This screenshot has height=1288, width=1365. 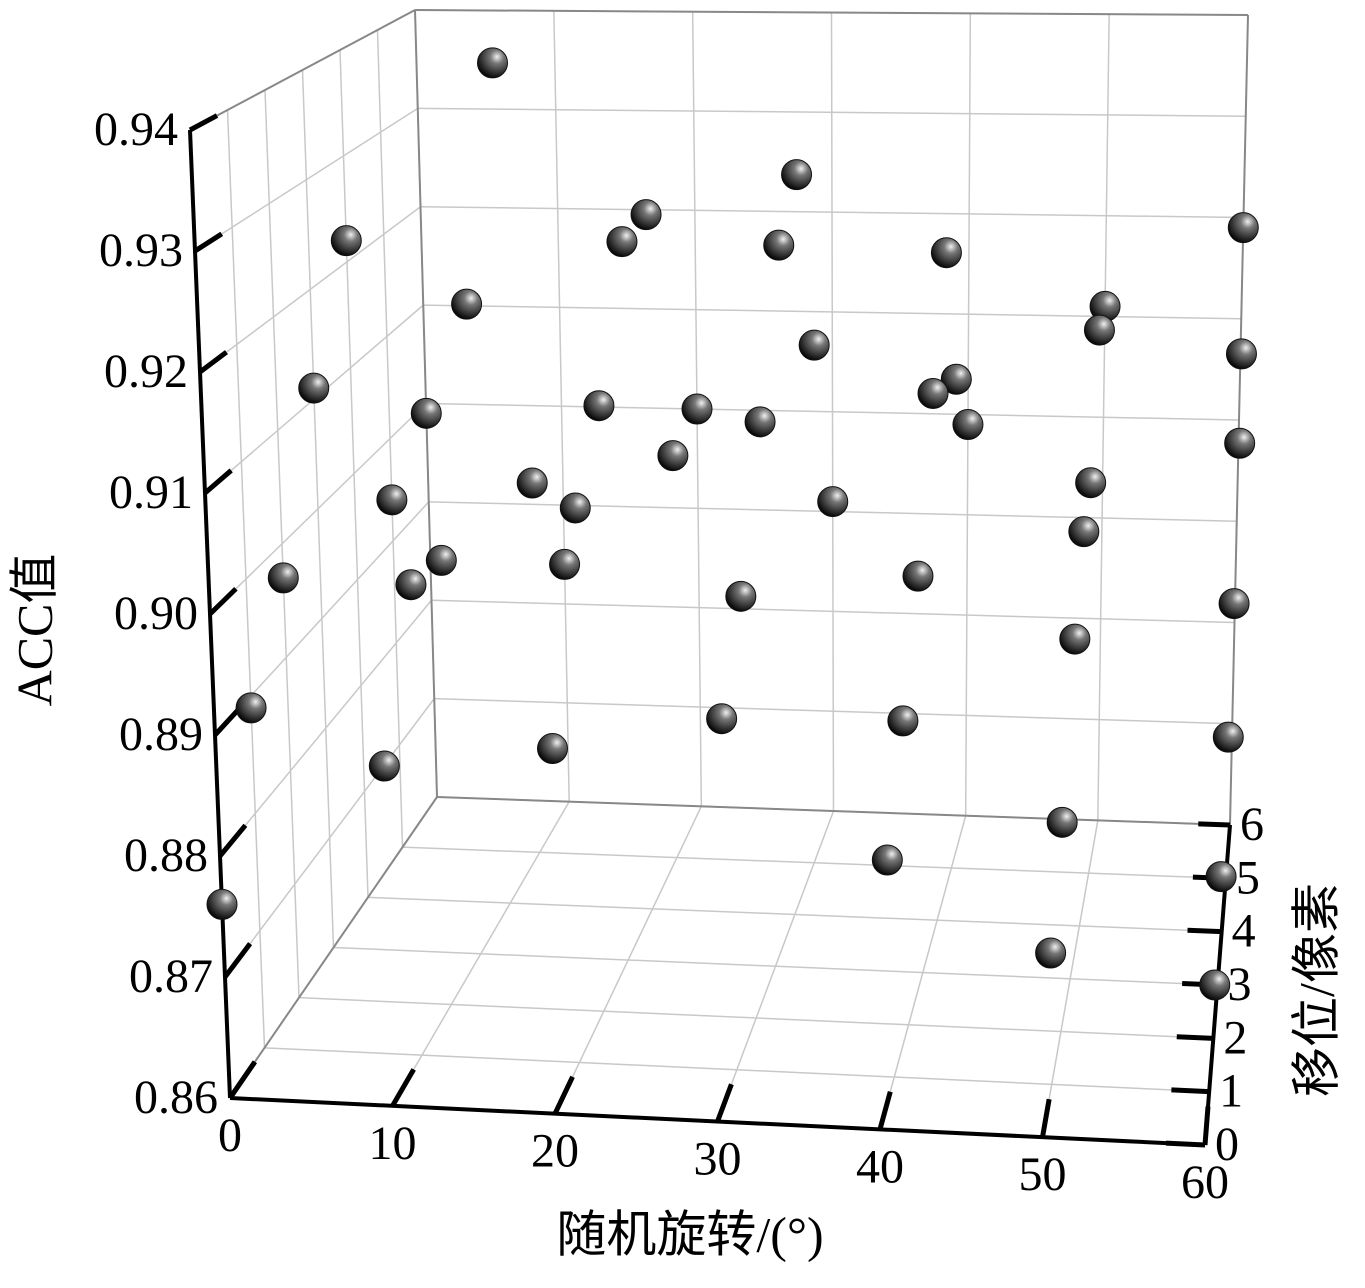 I want to click on x-tick-label: 10, so click(x=393, y=1143).